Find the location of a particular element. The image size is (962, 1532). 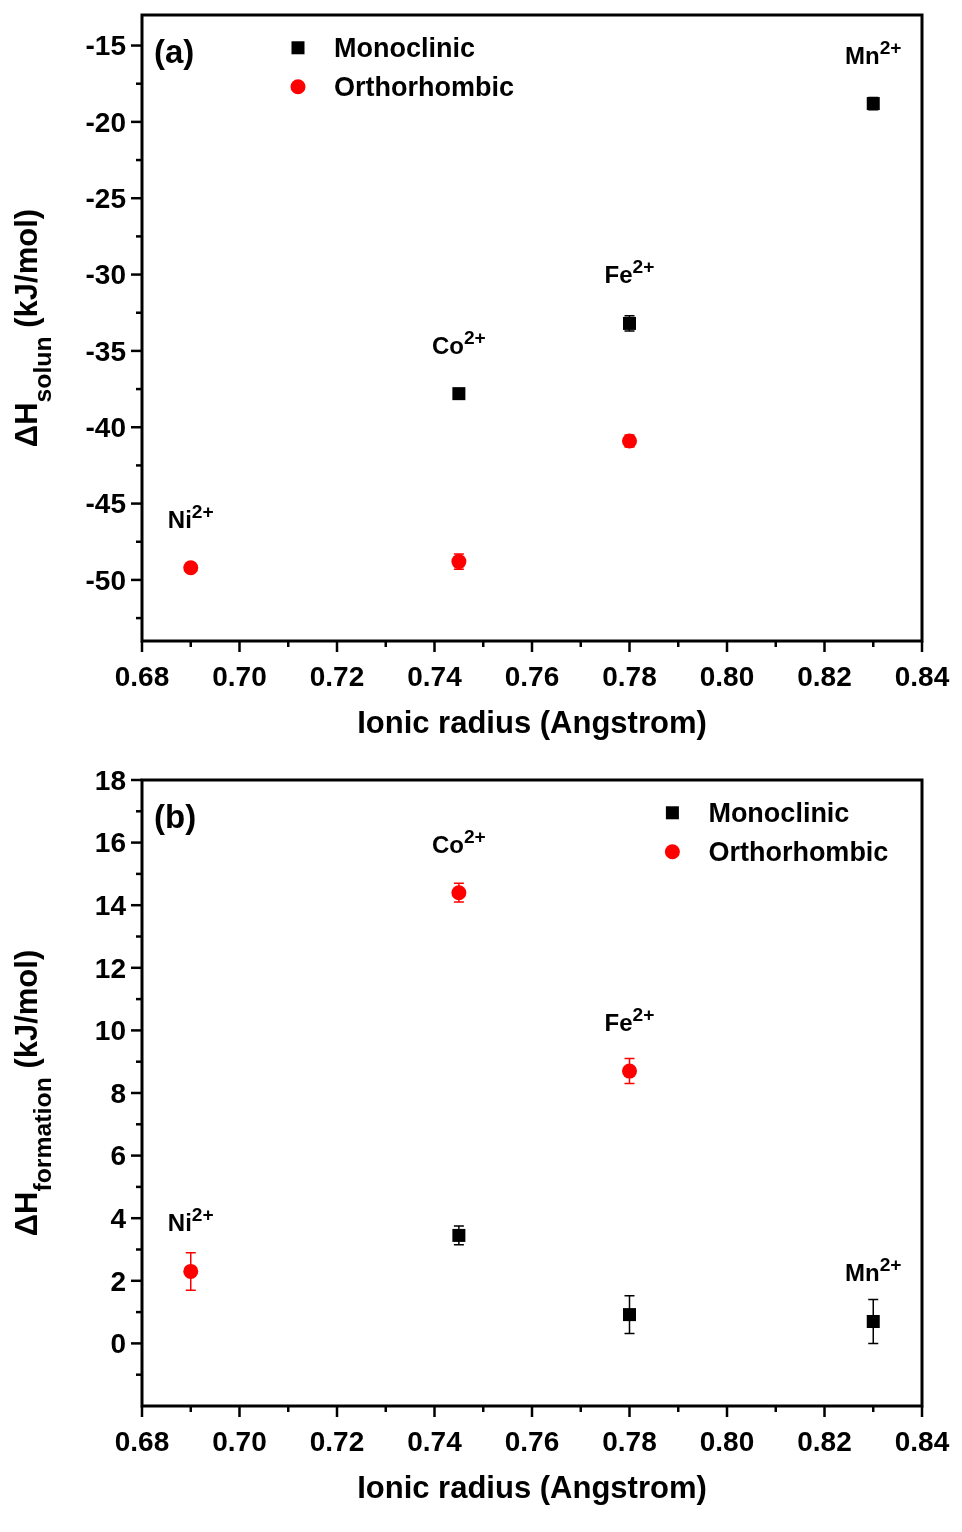

y-tick-label: -35 is located at coordinates (105, 351).